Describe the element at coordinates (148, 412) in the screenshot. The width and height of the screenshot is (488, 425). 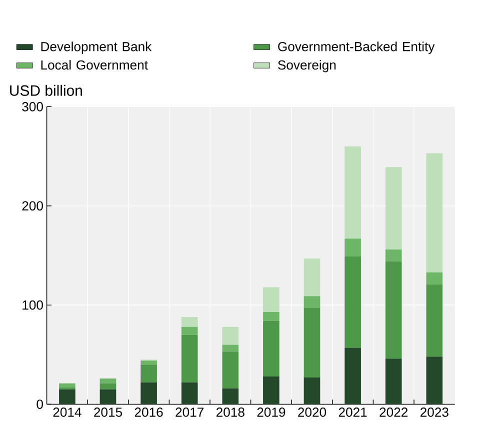
I see `x-tick-label: 2016` at that location.